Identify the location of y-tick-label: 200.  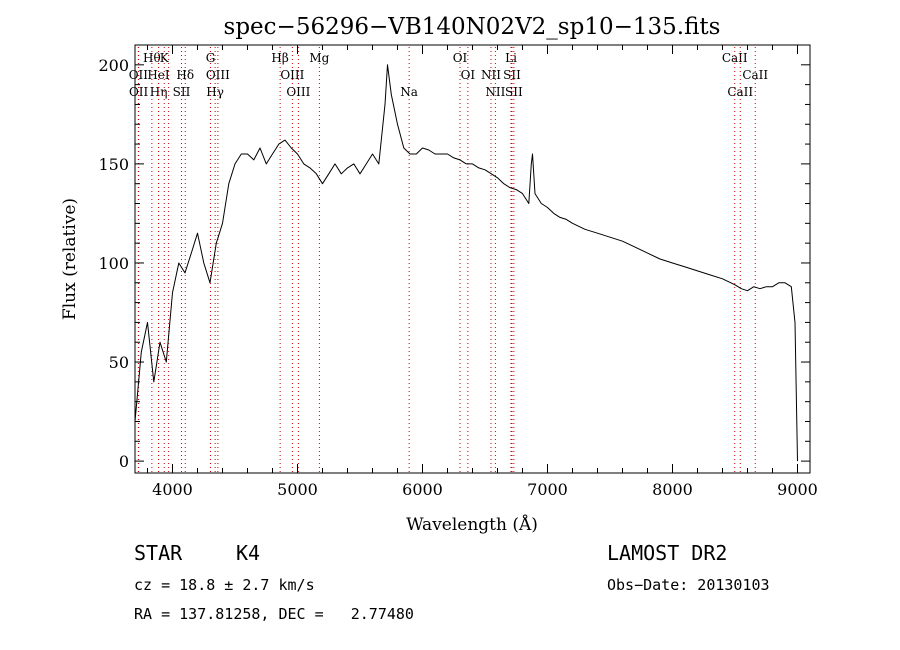
(113, 65).